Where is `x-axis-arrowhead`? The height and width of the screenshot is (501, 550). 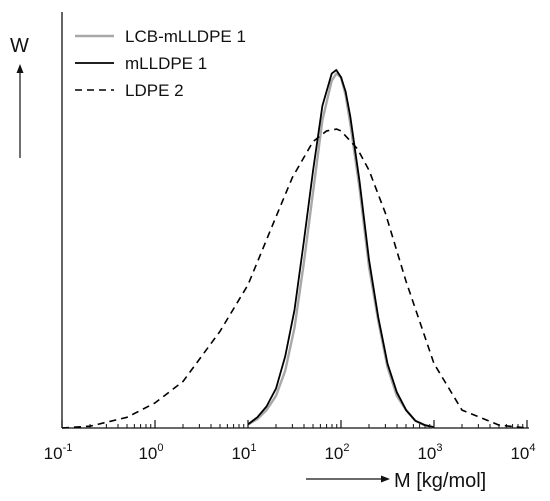 x-axis-arrowhead is located at coordinates (385, 479).